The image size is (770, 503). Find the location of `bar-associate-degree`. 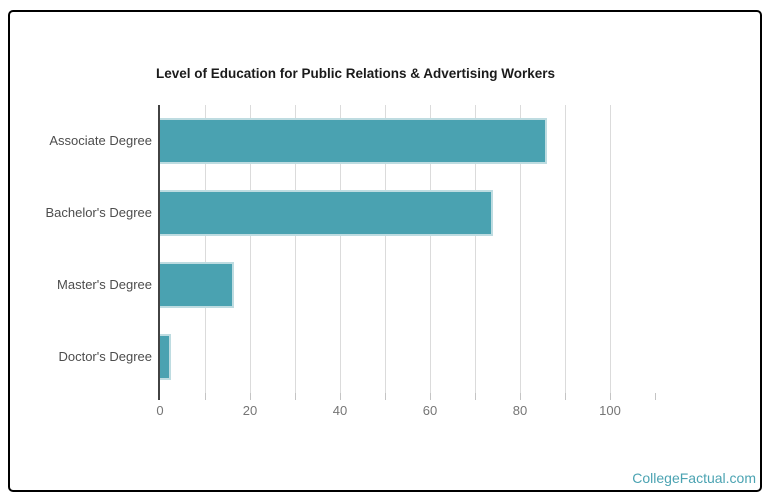

bar-associate-degree is located at coordinates (353, 141).